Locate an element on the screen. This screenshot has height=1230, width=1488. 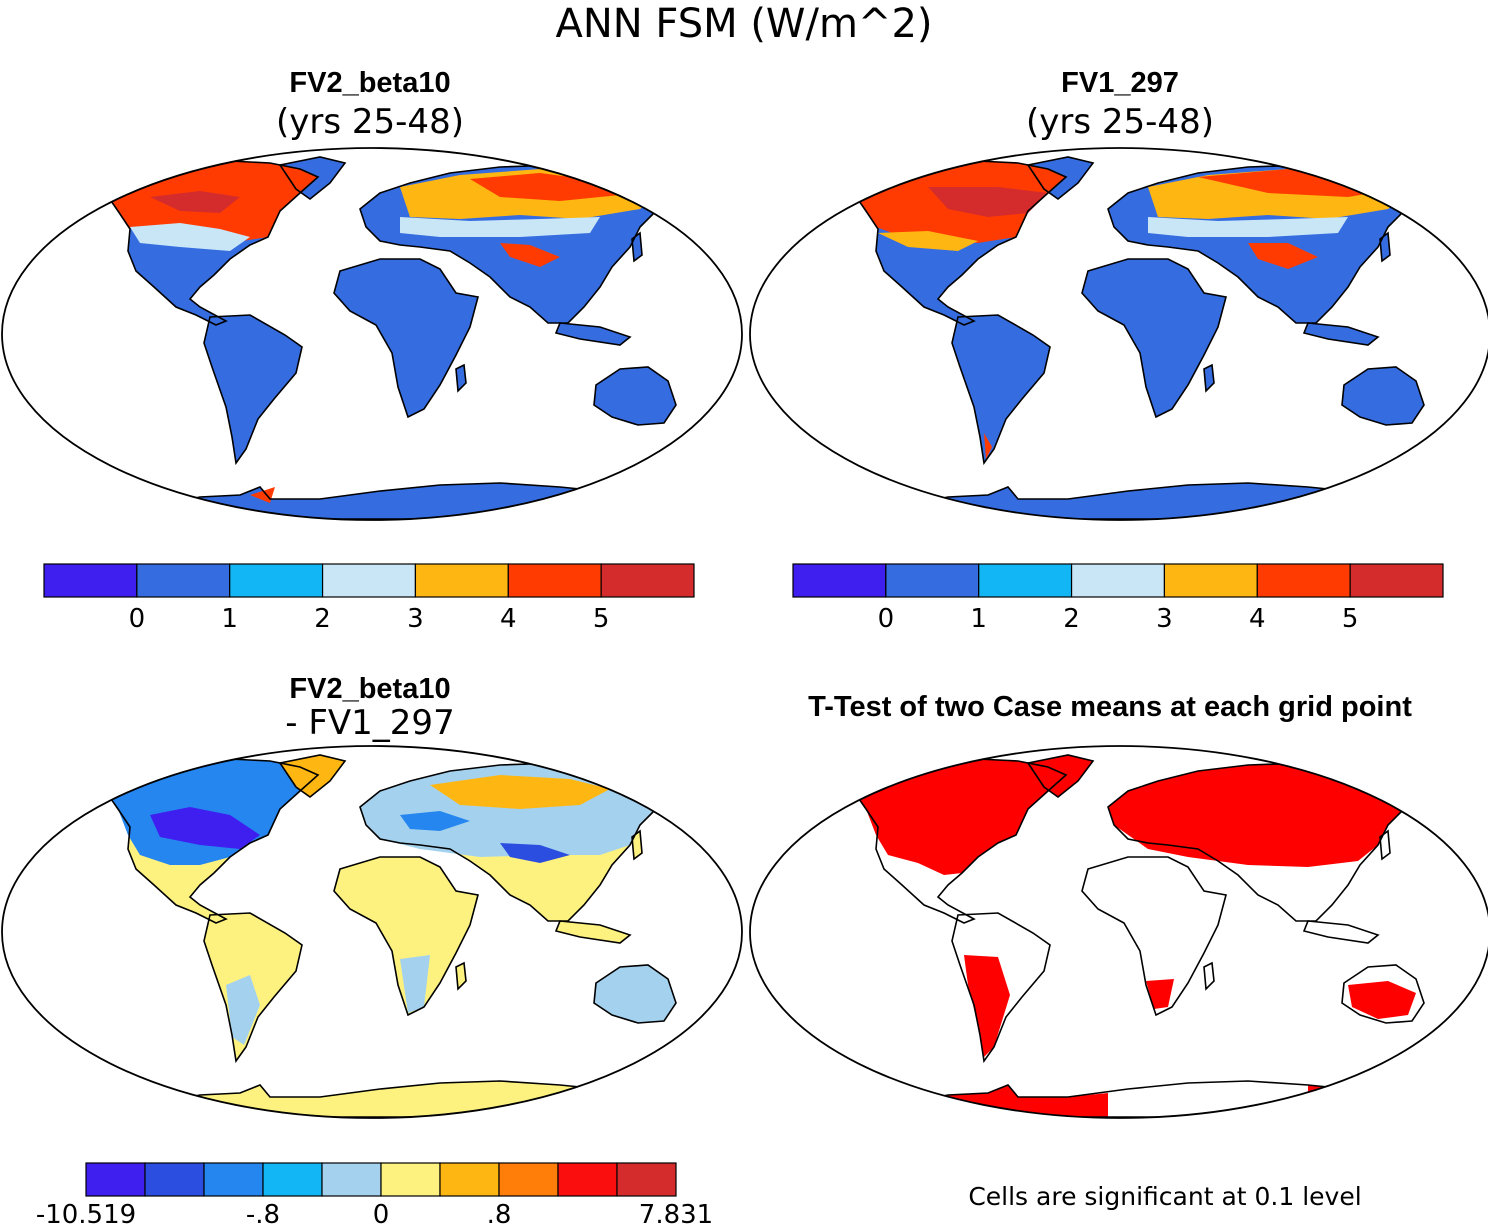
andes is located at coordinates (988, 446).